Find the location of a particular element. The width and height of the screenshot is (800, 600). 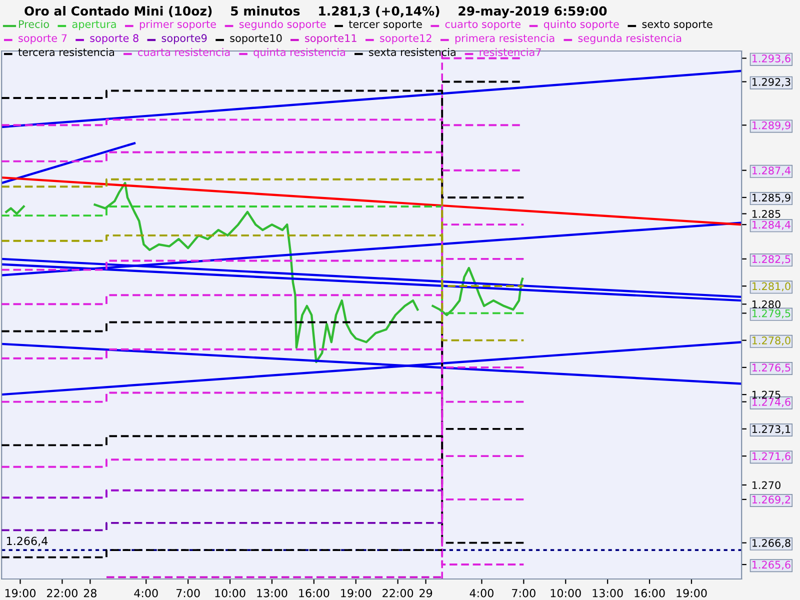

y-tick-label: 1.289,9 is located at coordinates (771, 125).